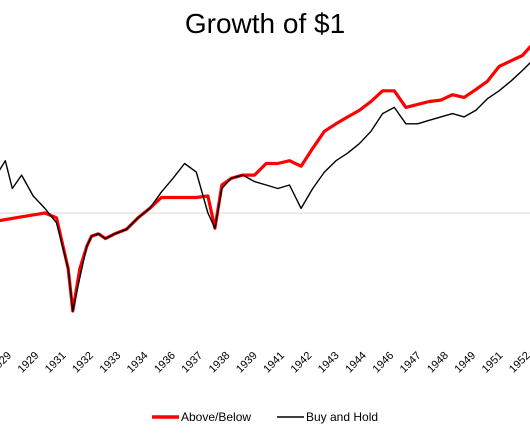  Describe the element at coordinates (247, 363) in the screenshot. I see `x-tick-label: 1939` at that location.